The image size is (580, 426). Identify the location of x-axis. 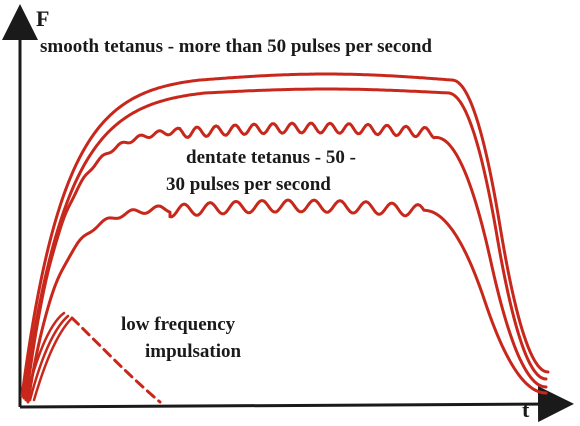
(296, 404).